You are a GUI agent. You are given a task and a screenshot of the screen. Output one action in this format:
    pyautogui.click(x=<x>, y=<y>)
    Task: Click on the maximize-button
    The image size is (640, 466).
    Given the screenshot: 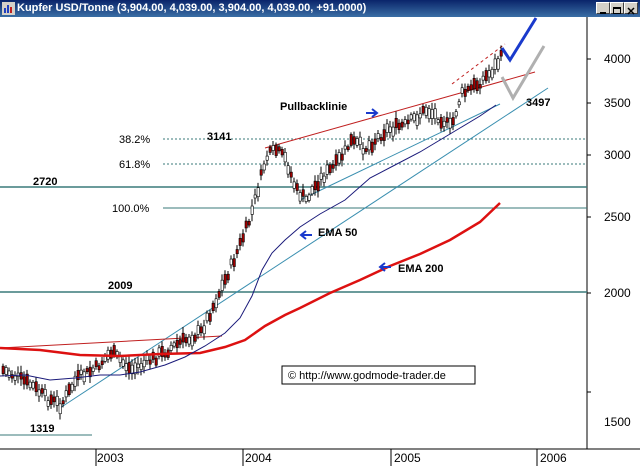 What is the action you would take?
    pyautogui.click(x=617, y=8)
    